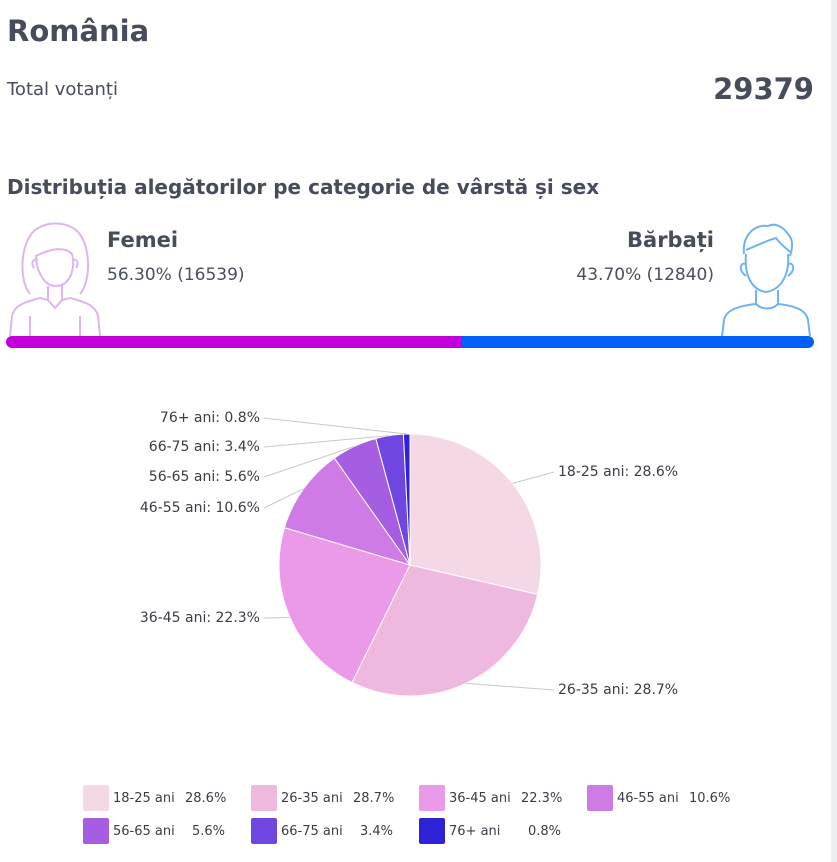 Image resolution: width=837 pixels, height=862 pixels. I want to click on total-voters-label: Total votanți, so click(62, 89).